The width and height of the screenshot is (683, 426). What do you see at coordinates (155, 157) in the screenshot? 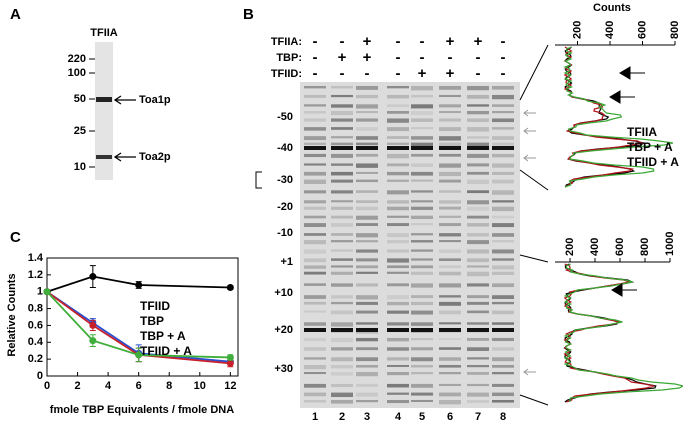
I see `band-label: Toa2p` at bounding box center [155, 157].